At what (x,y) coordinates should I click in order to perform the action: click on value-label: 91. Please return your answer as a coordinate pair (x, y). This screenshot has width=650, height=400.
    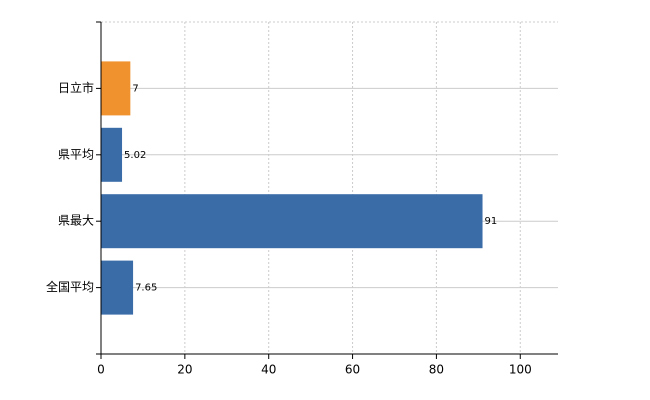
    Looking at the image, I should click on (491, 221).